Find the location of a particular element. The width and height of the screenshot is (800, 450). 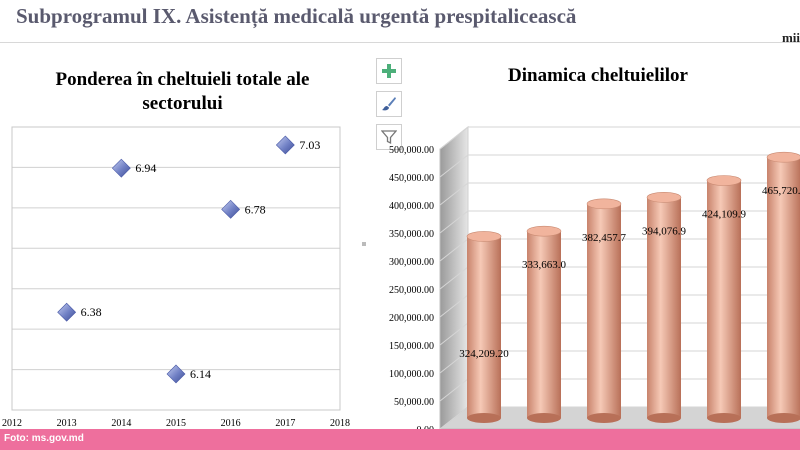

share-chart-title-line-2: sectorului is located at coordinates (182, 103).